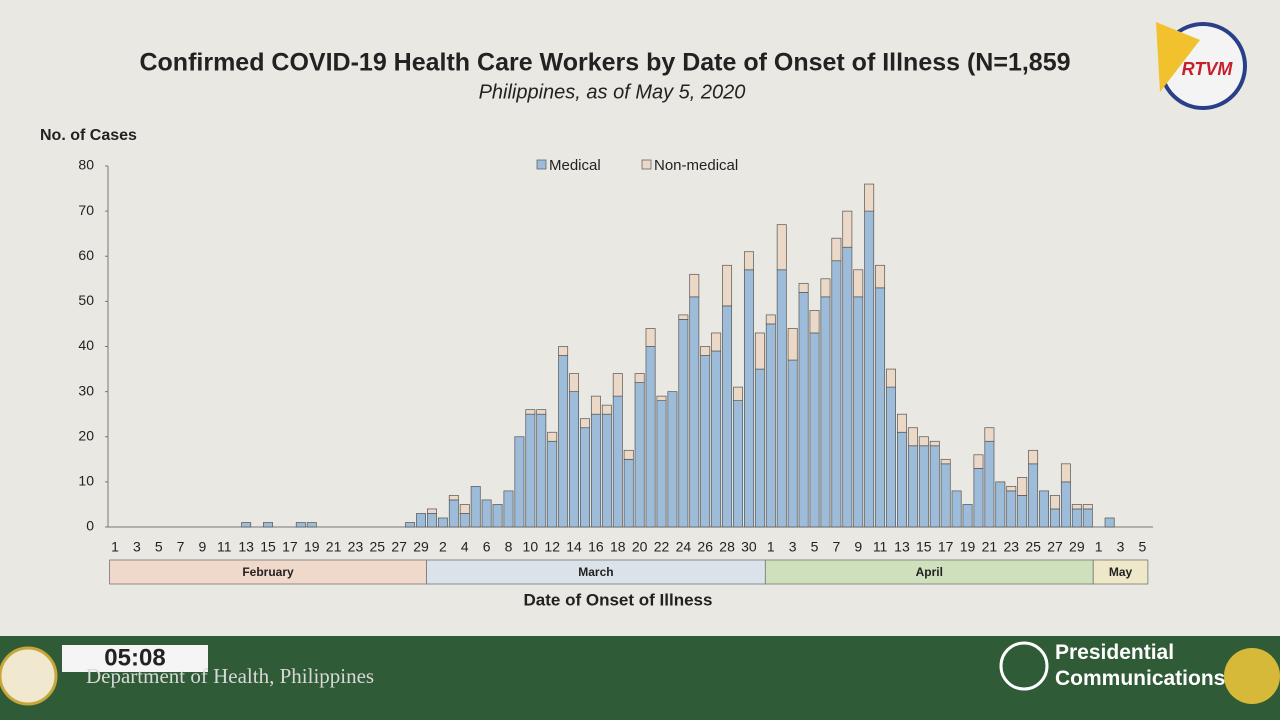  Describe the element at coordinates (618, 599) in the screenshot. I see `x-axis-label: Date of Onset of Illness` at that location.